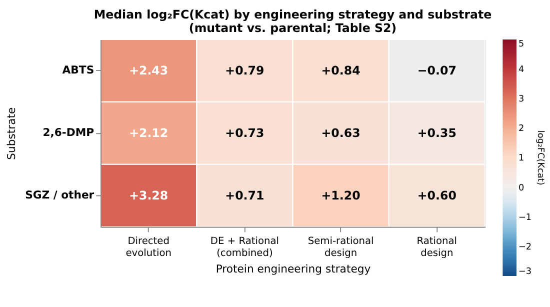  Describe the element at coordinates (149, 247) in the screenshot. I see `x-tick-label: Directed evolution` at that location.